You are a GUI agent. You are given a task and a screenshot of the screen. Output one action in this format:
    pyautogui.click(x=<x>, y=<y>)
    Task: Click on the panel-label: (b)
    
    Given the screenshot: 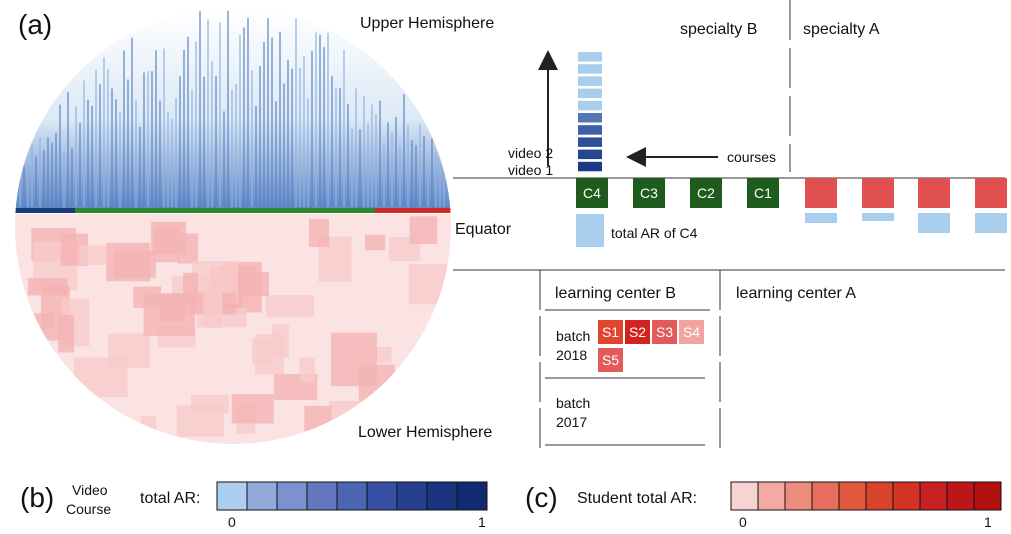 What is the action you would take?
    pyautogui.click(x=37, y=497)
    